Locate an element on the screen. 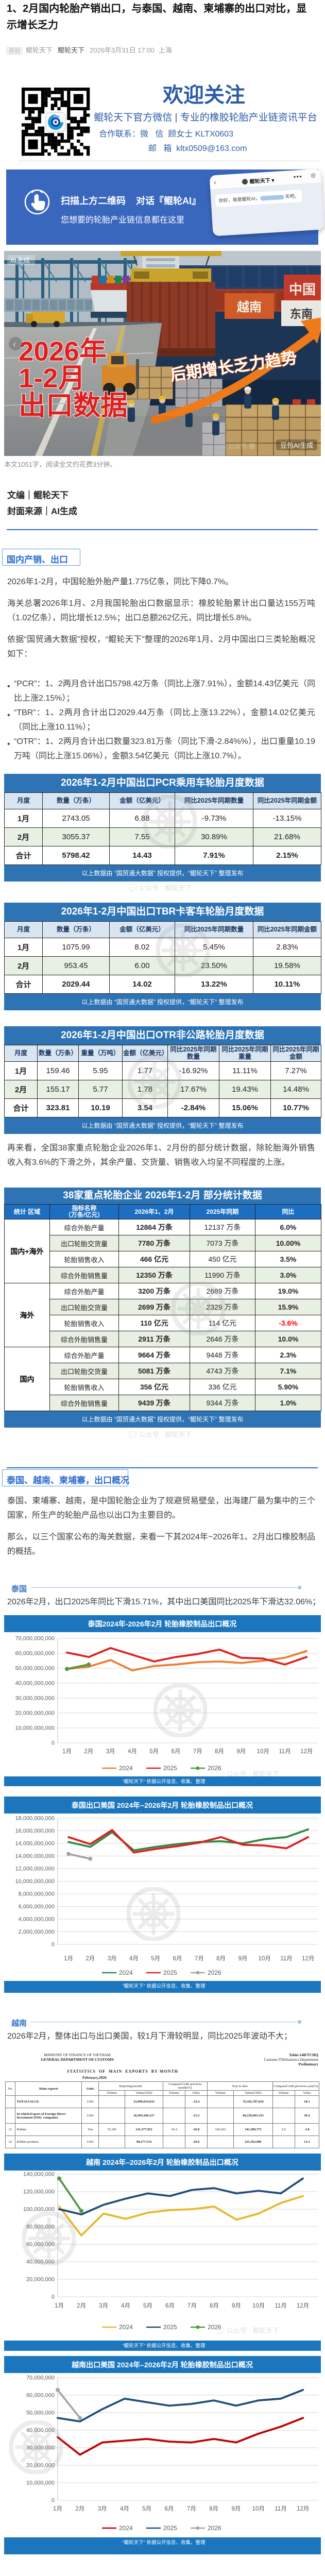  svg-text: AI生成 is located at coordinates (20, 260).